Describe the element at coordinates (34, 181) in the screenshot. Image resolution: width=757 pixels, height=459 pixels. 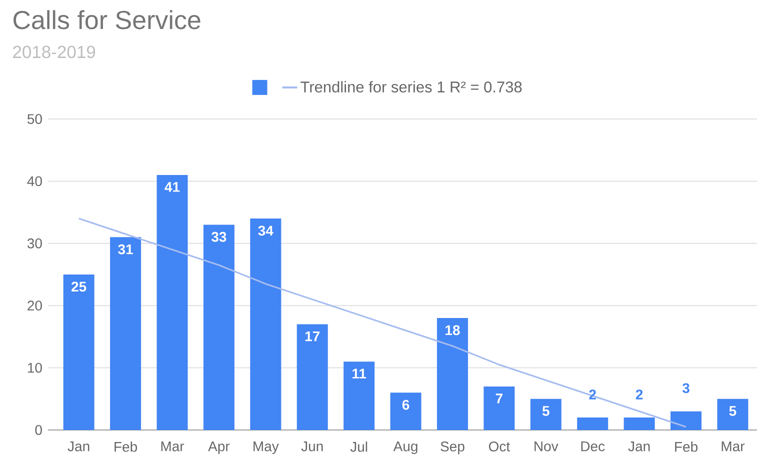
I see `y-tick-label: 40` at that location.